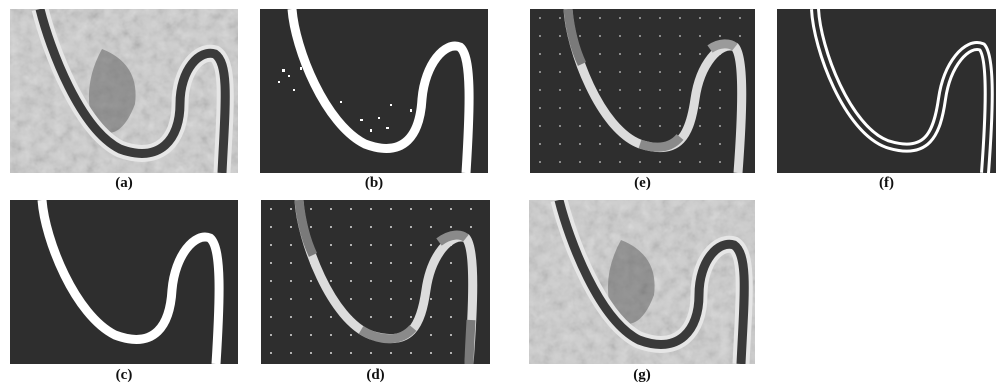  I want to click on panel-d-image, so click(375, 282).